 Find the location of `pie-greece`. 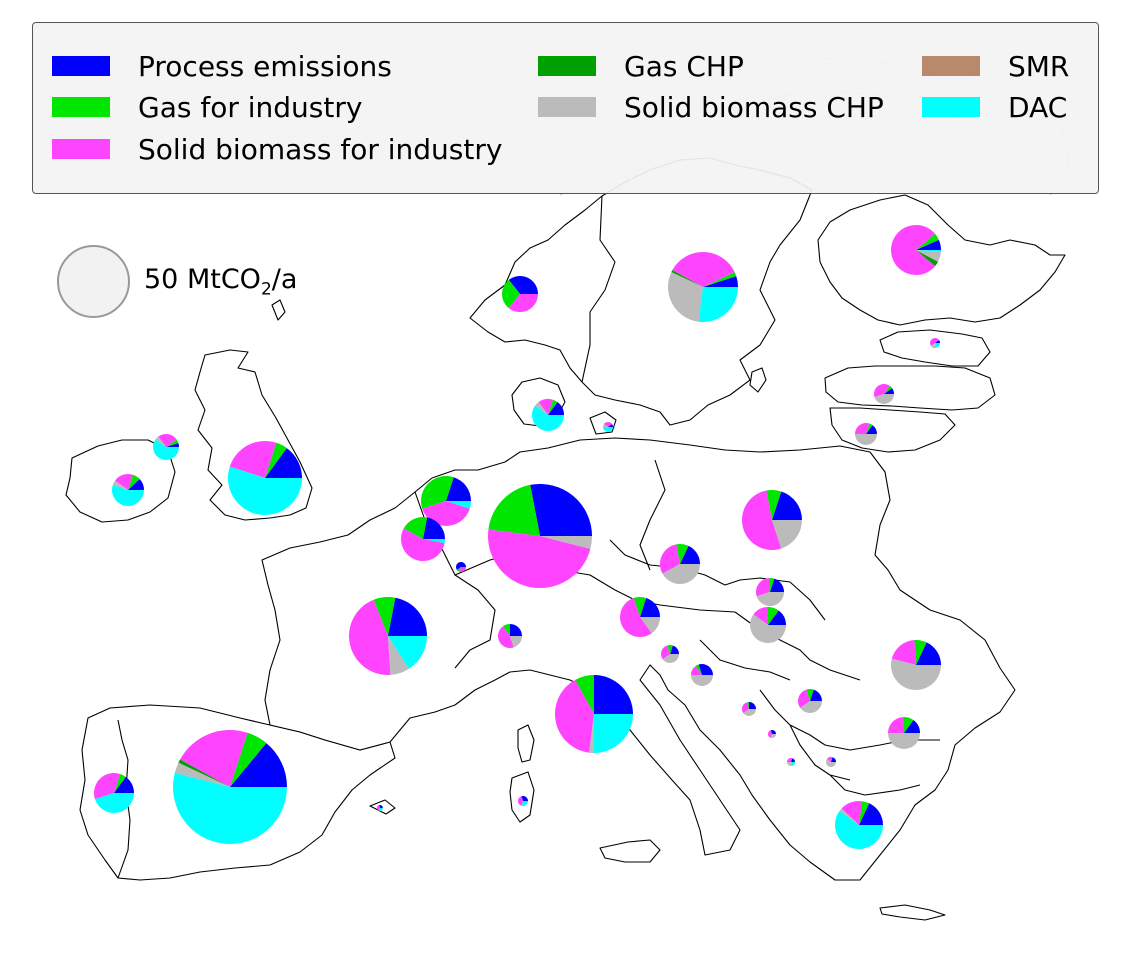

pie-greece is located at coordinates (859, 825).